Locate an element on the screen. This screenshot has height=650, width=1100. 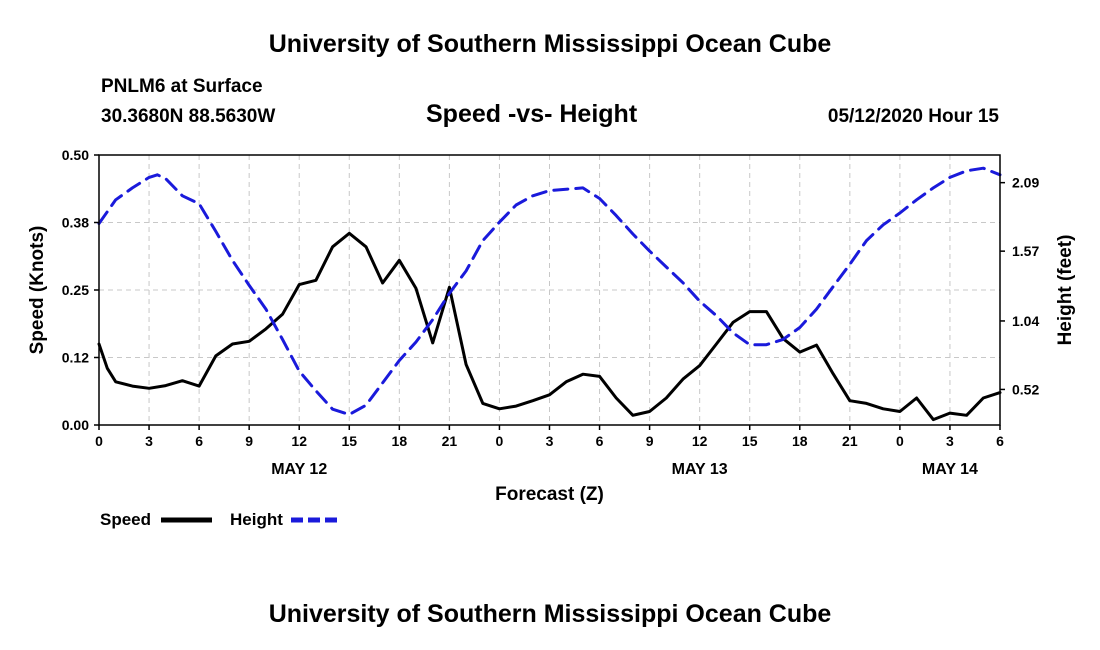
y-left-tick-label: 0.12 is located at coordinates (75, 358).